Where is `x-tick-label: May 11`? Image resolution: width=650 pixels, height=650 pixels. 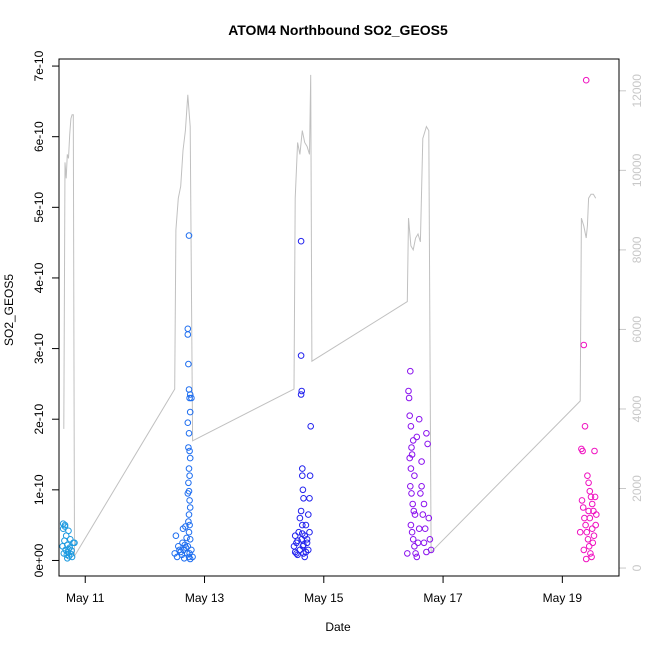 x-tick-label: May 11 is located at coordinates (85, 598).